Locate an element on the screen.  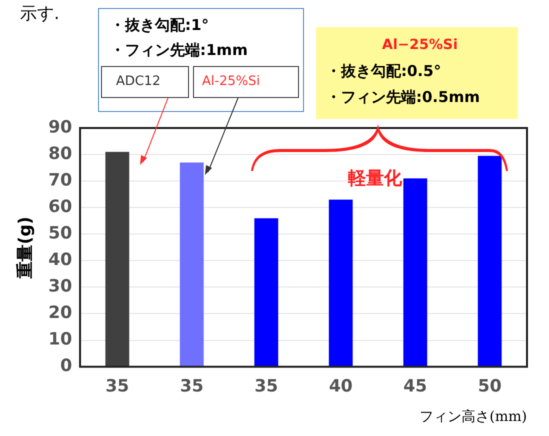
y-tick-label: 40 is located at coordinates (60, 260).